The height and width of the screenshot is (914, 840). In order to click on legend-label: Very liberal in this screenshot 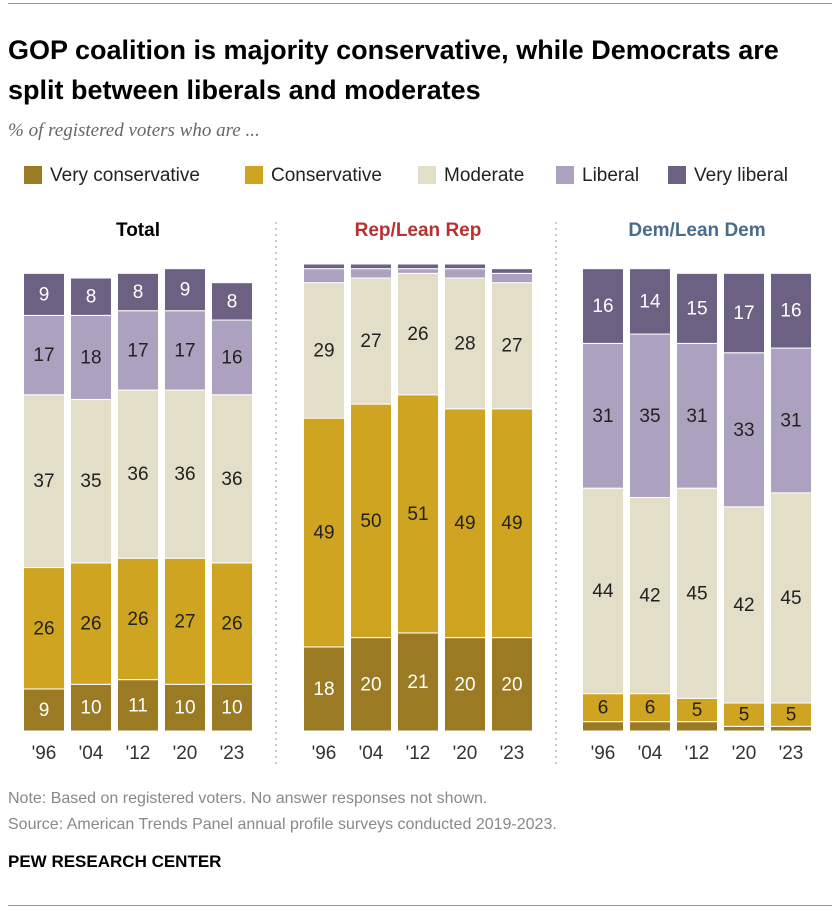, I will do `click(741, 175)`.